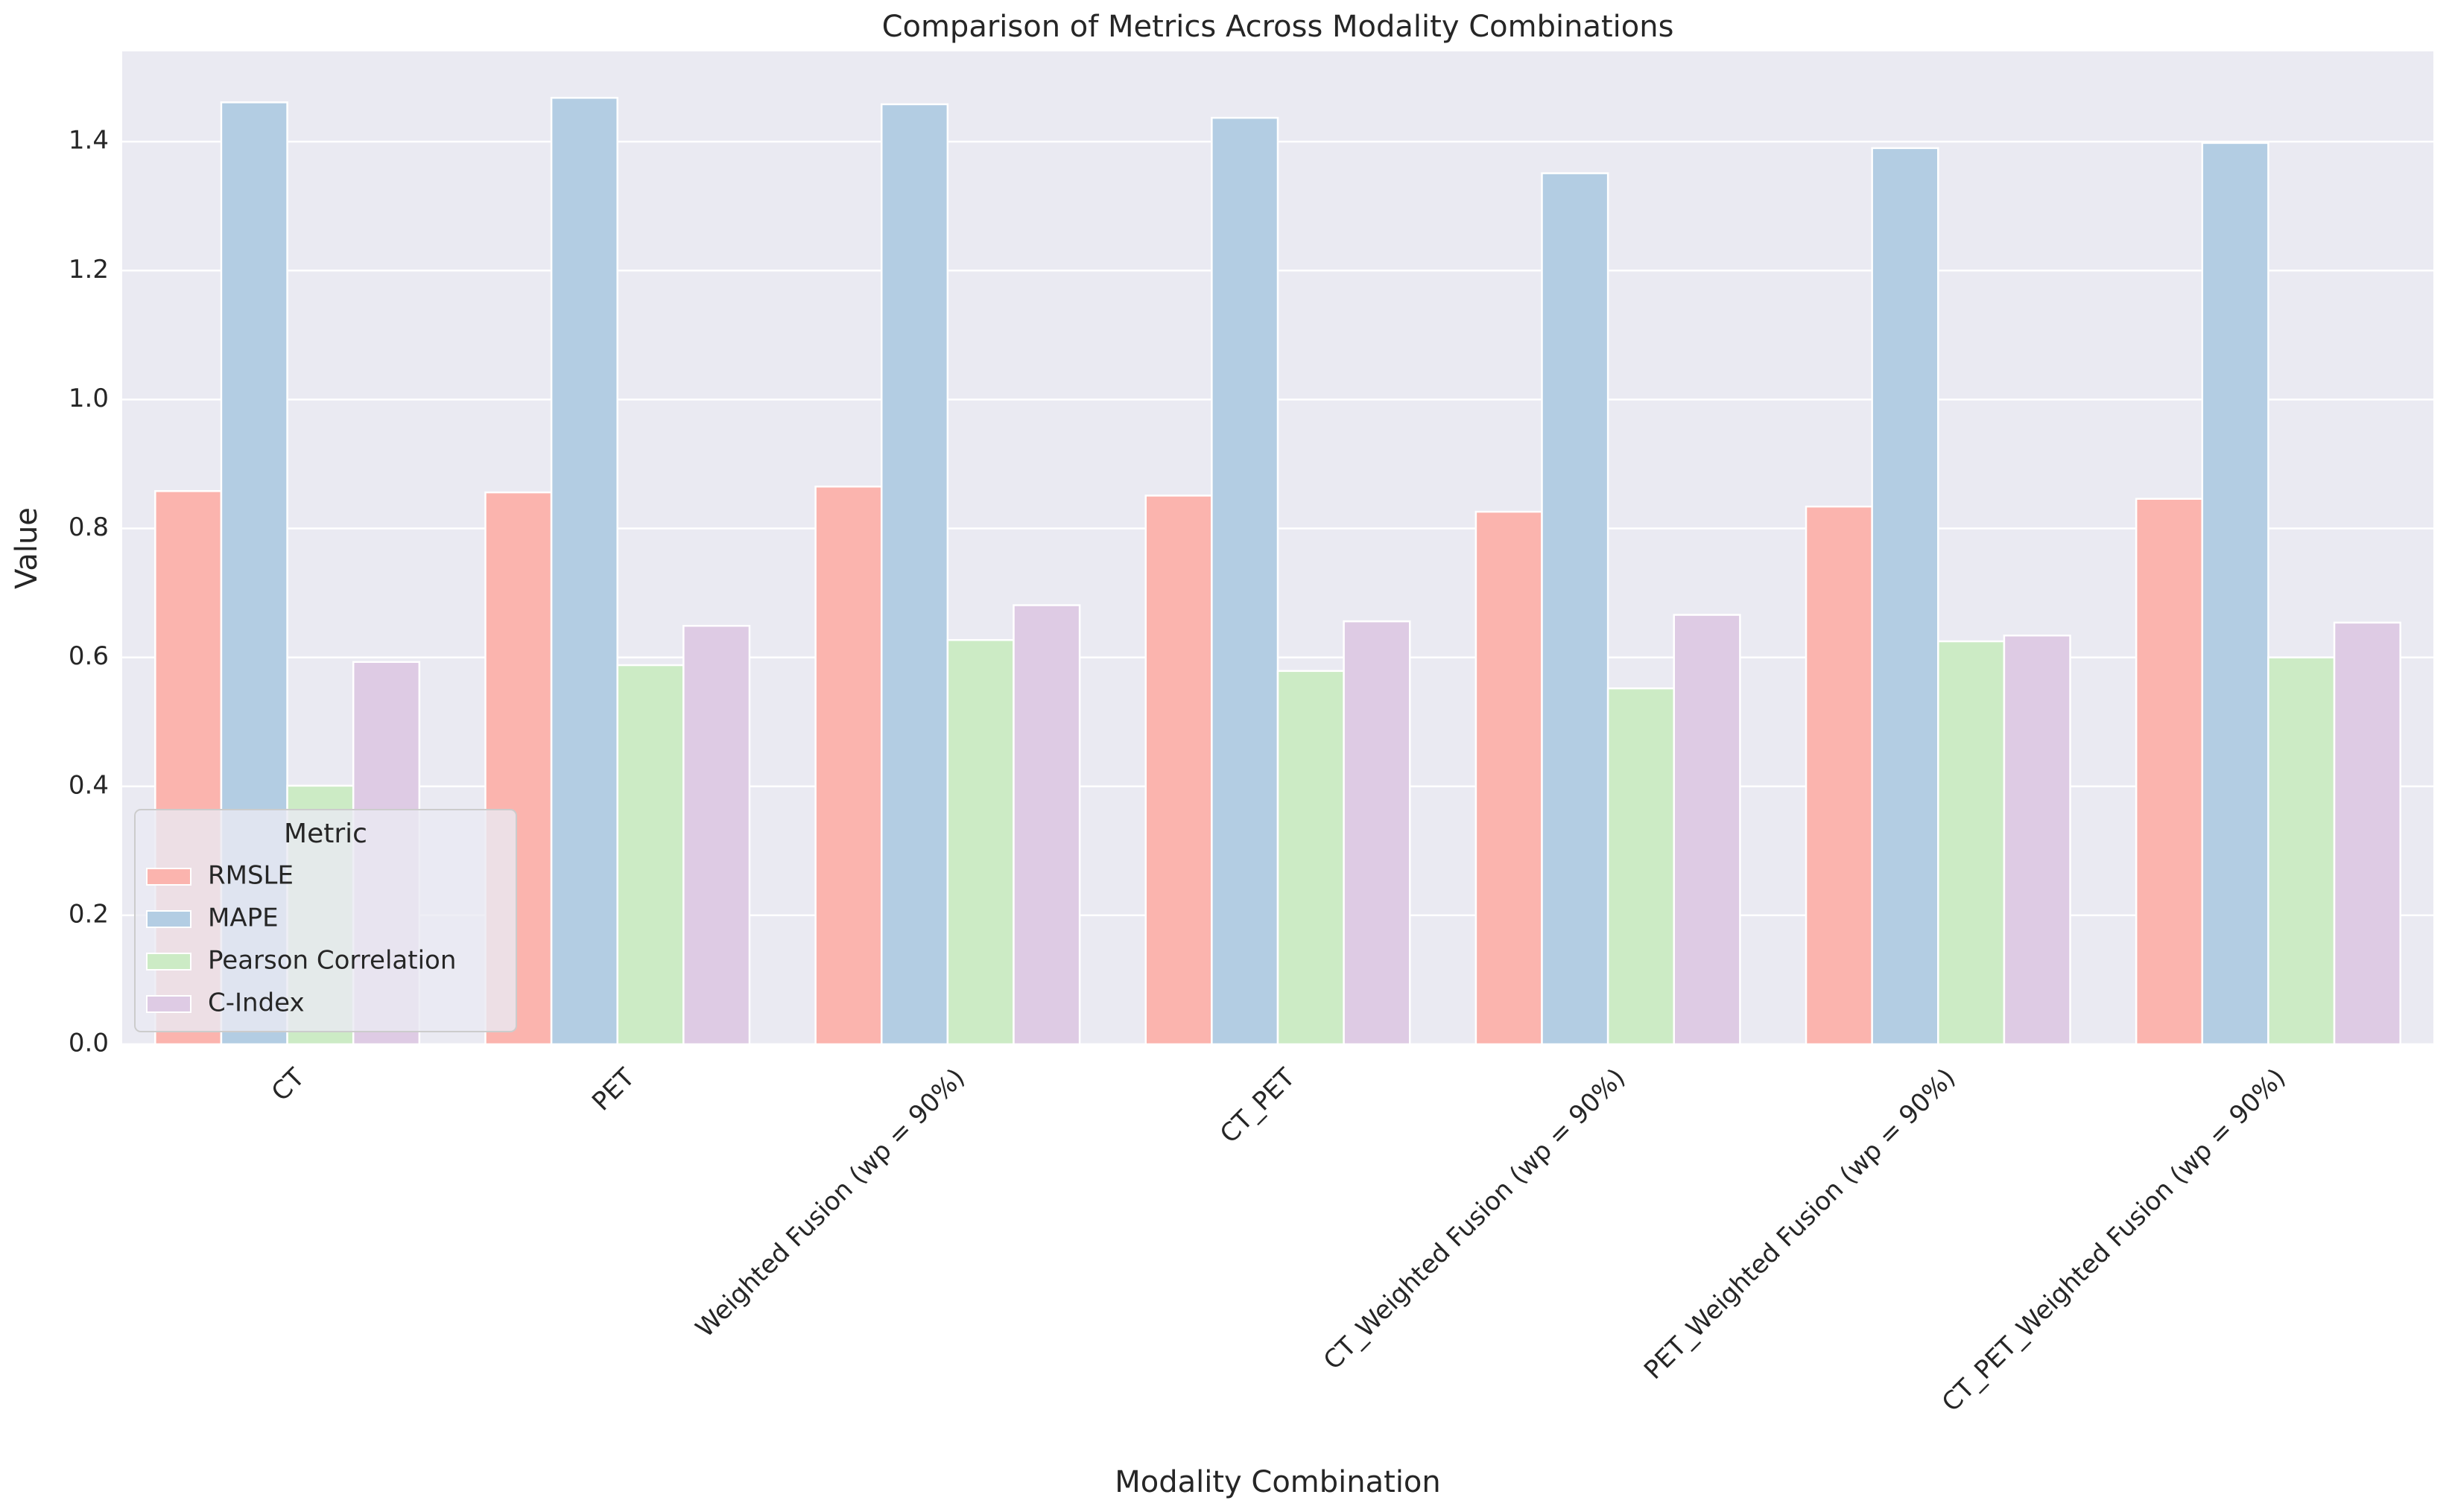 This screenshot has width=2452, height=1512. I want to click on y-tick-label: 0.6, so click(89, 656).